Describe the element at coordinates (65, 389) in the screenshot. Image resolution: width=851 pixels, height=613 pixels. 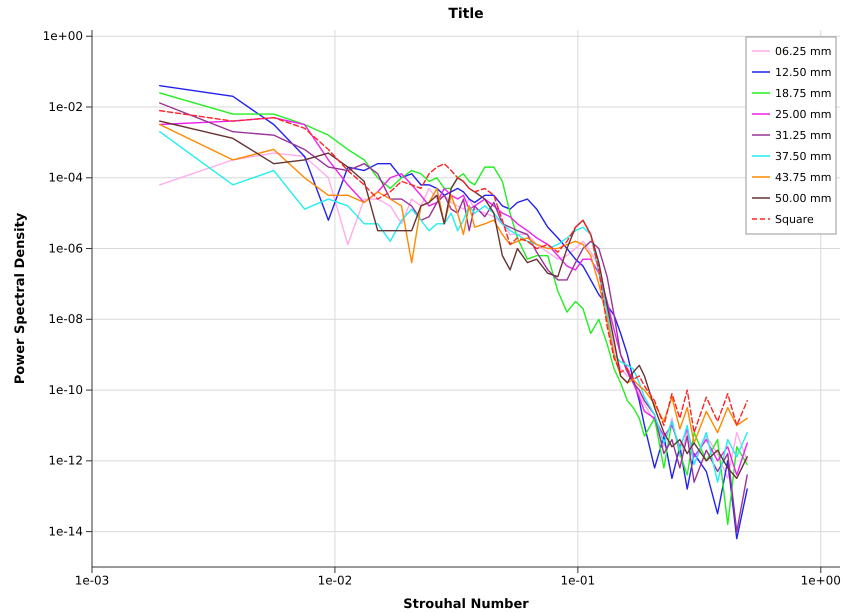
I see `y-tick-label: 1e-10` at that location.